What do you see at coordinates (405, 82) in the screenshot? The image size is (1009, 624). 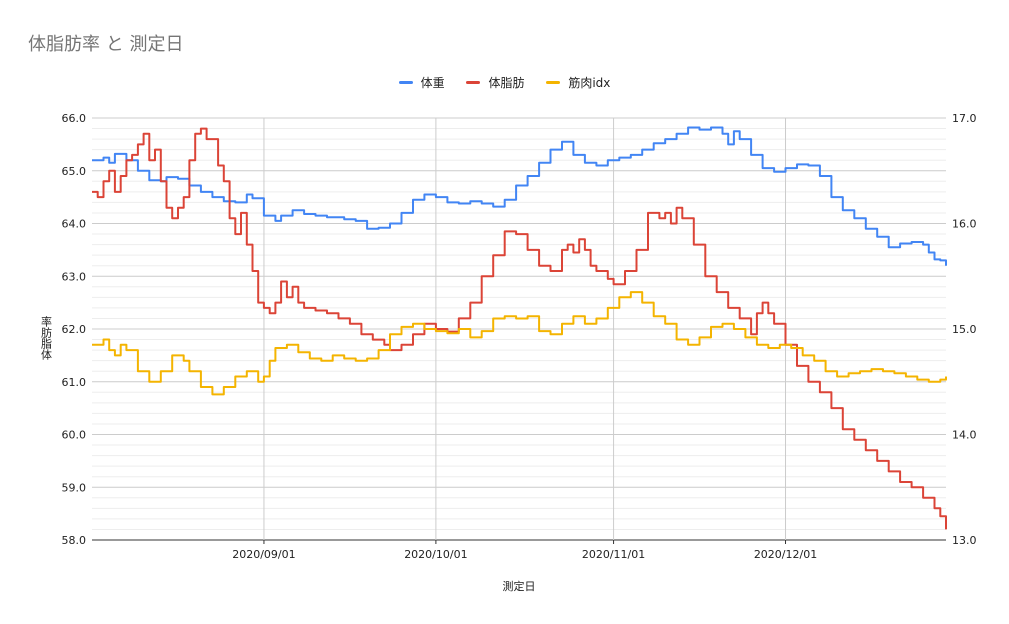 I see `legend-swatch-weight` at bounding box center [405, 82].